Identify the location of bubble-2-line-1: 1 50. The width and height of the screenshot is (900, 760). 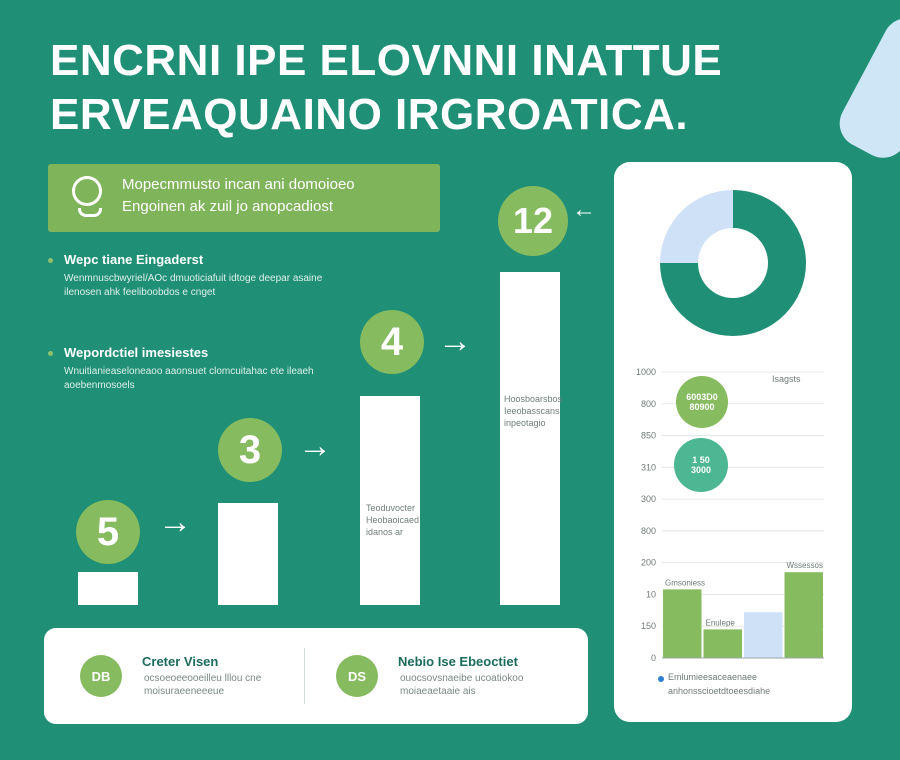
(701, 460).